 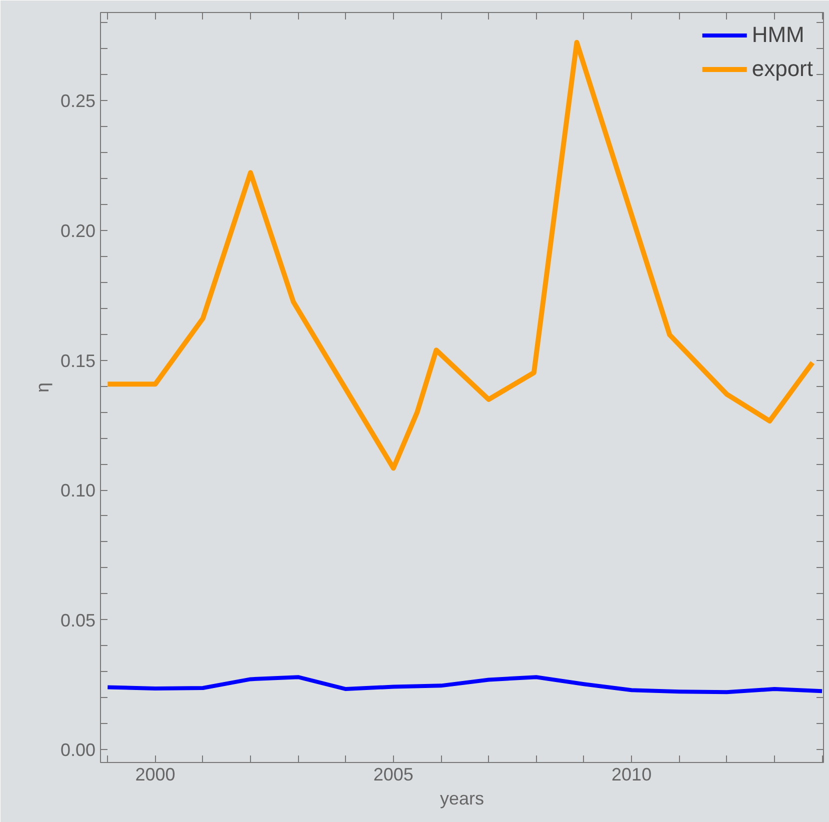 What do you see at coordinates (462, 798) in the screenshot?
I see `x-axis-title: years` at bounding box center [462, 798].